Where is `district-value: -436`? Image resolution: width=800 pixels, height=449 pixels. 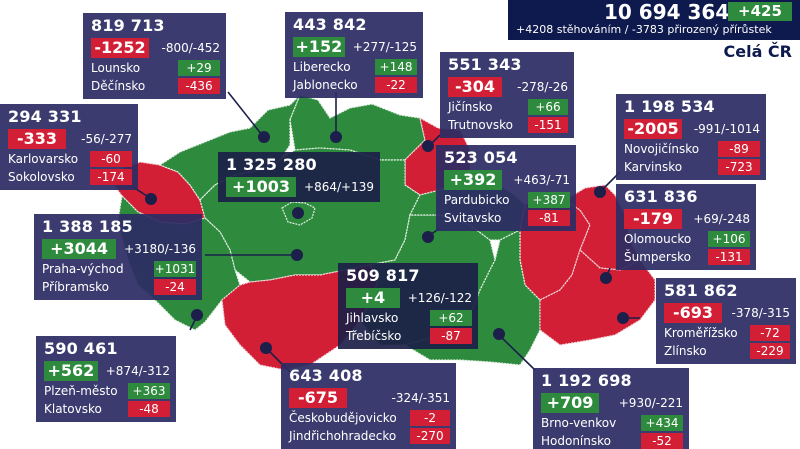
district-value: -436 is located at coordinates (199, 86).